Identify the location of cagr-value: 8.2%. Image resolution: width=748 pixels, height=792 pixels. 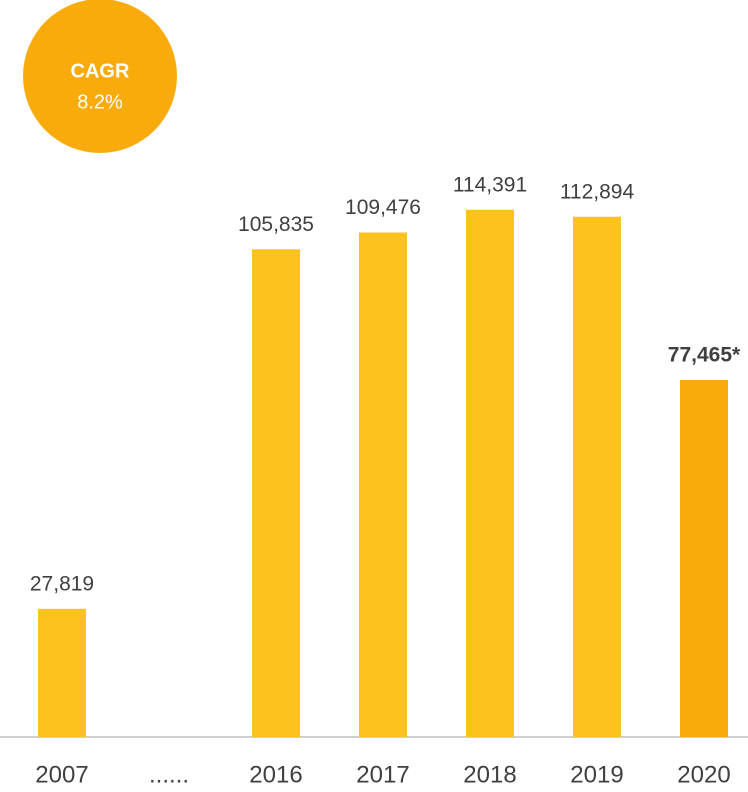
(100, 102).